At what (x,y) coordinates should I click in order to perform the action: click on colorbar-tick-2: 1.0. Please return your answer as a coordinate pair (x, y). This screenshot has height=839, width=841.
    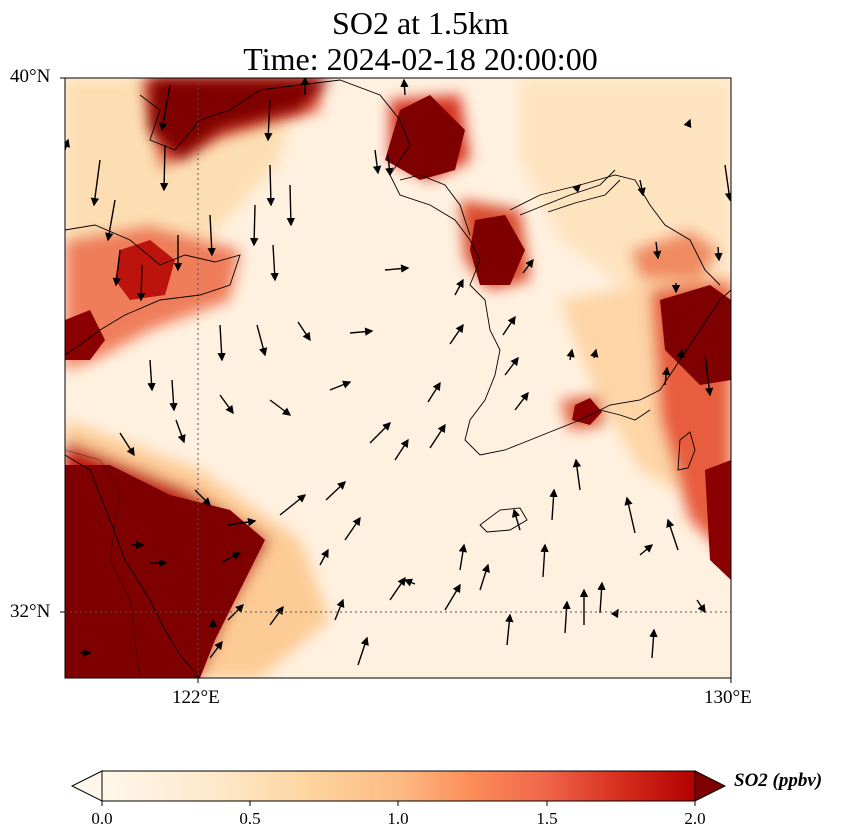
    Looking at the image, I should click on (398, 818).